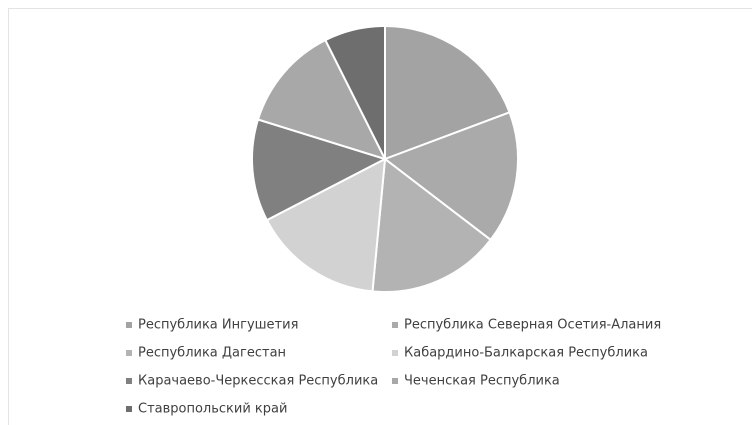 The image size is (752, 425). What do you see at coordinates (532, 325) in the screenshot?
I see `legend-label: Республика Северная Осетия-Алания` at bounding box center [532, 325].